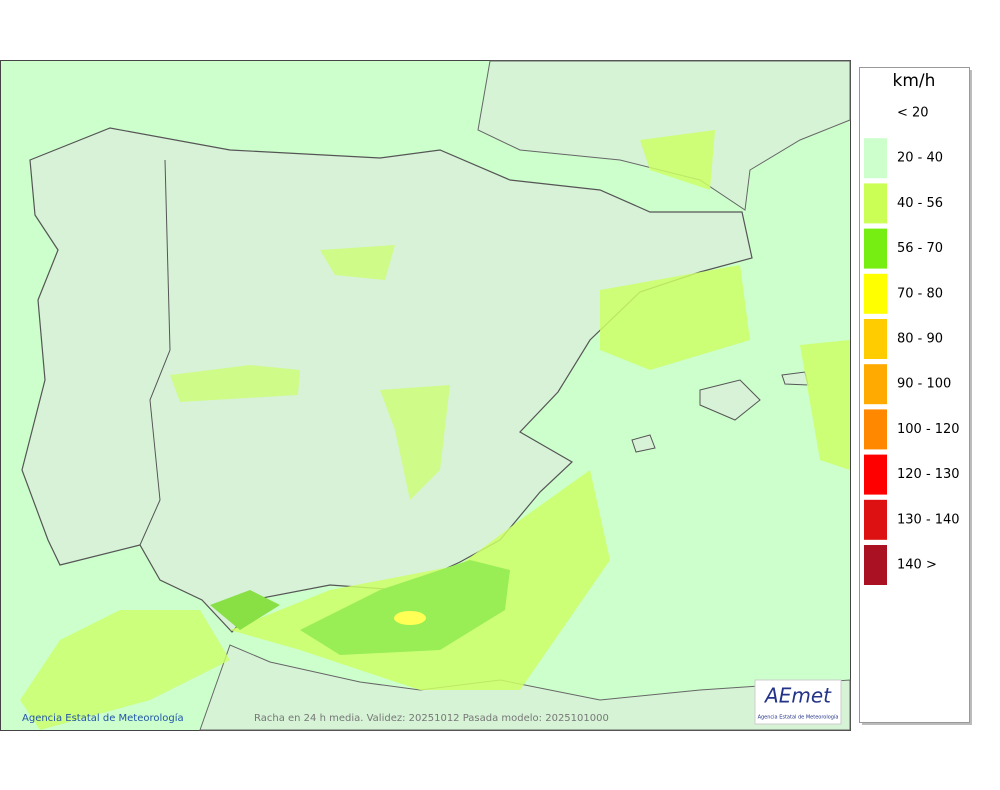 The height and width of the screenshot is (790, 1000). I want to click on legend-label: 120 - 130, so click(928, 474).